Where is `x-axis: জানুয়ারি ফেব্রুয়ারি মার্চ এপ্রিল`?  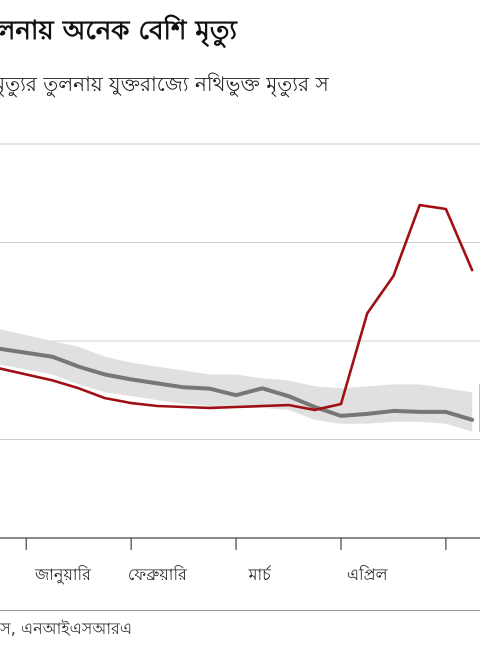
x-axis: জানুয়ারি ফেব্রুয়ারি মার্চ এপ্রিল is located at coordinates (240, 560).